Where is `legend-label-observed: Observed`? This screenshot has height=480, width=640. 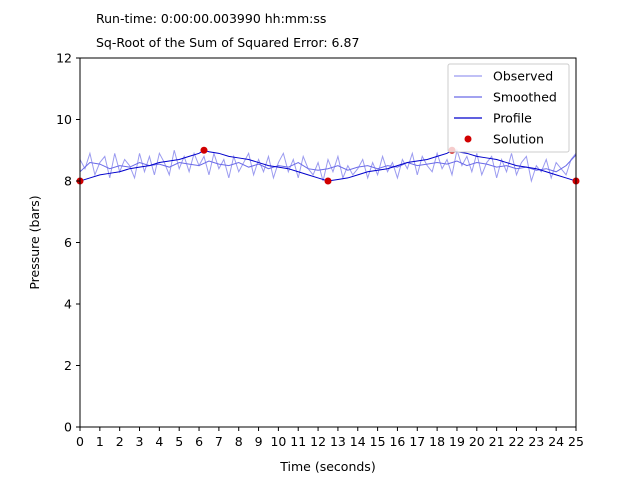
legend-label-observed: Observed is located at coordinates (523, 76).